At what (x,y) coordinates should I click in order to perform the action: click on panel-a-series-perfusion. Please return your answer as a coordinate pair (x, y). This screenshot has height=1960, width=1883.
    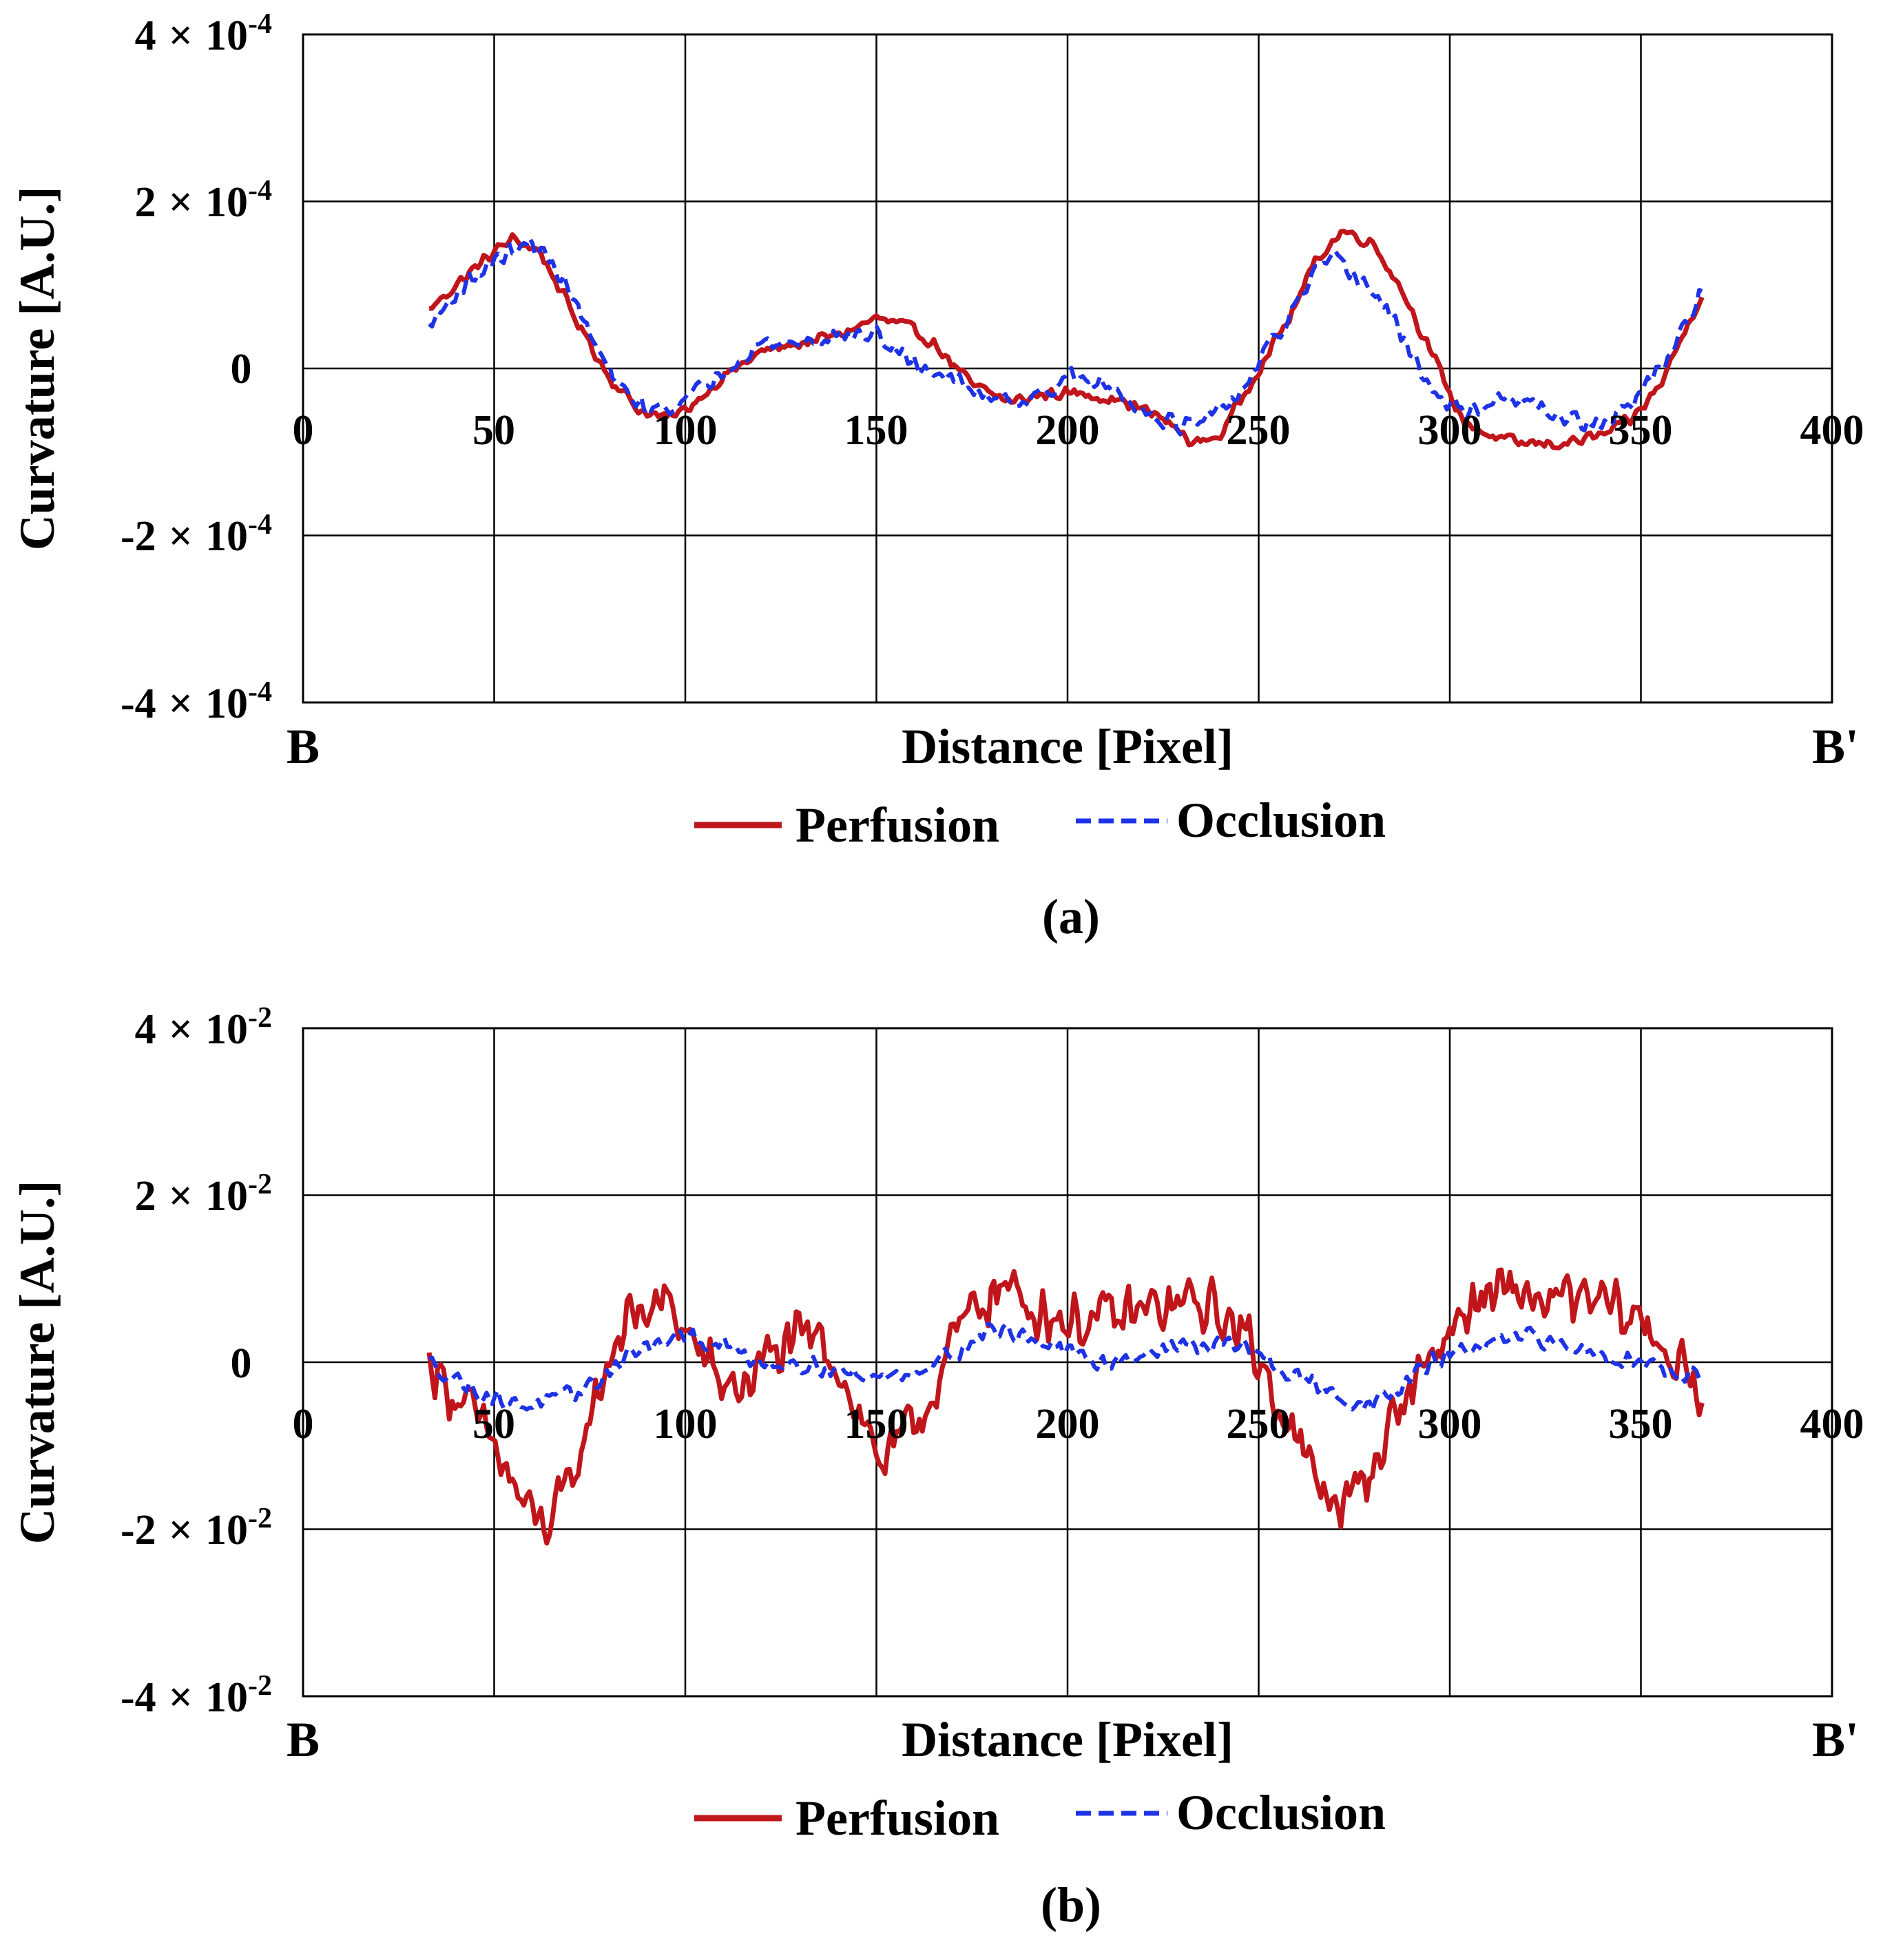
    Looking at the image, I should click on (1067, 340).